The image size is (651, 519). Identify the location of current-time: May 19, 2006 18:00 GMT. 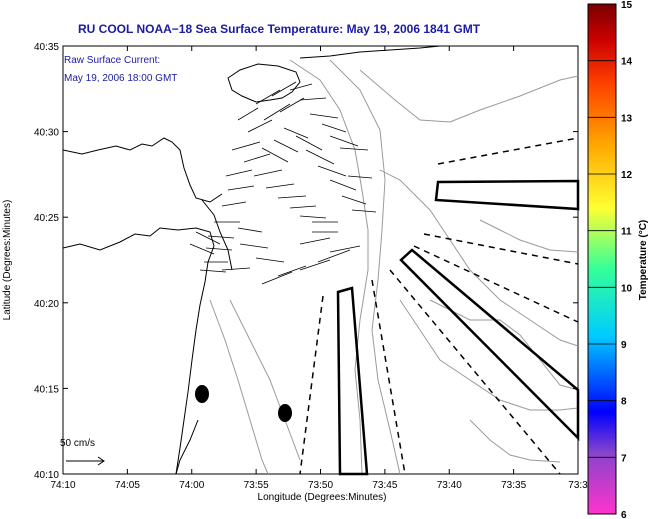
(120, 78).